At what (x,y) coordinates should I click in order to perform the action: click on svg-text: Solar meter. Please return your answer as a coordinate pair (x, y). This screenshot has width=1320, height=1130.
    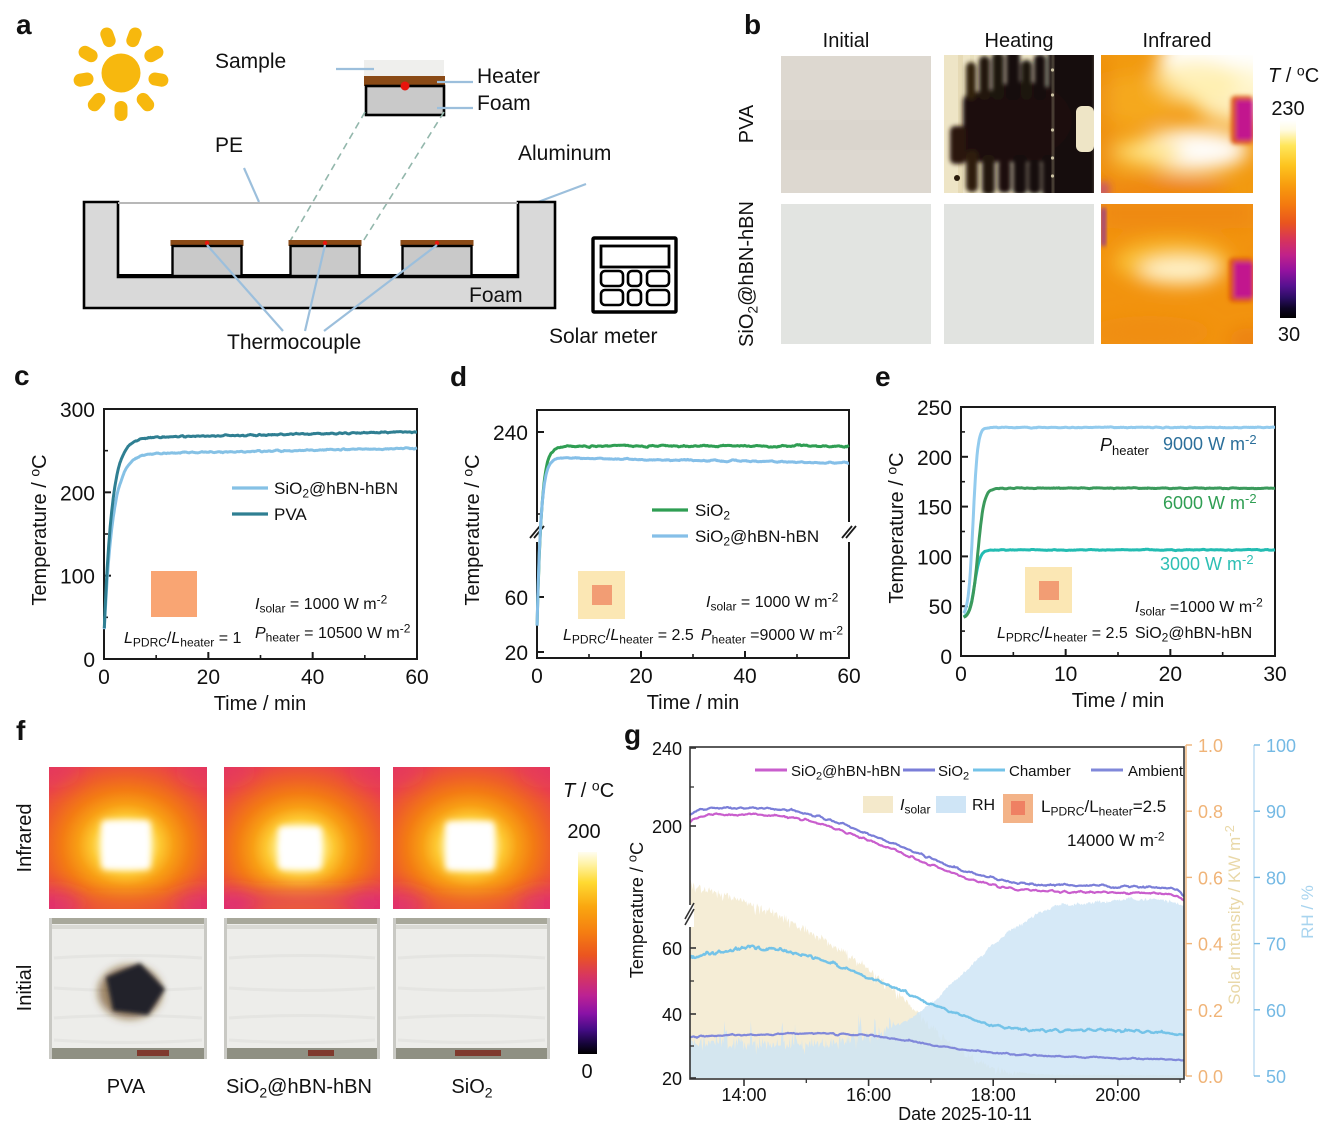
    Looking at the image, I should click on (603, 336).